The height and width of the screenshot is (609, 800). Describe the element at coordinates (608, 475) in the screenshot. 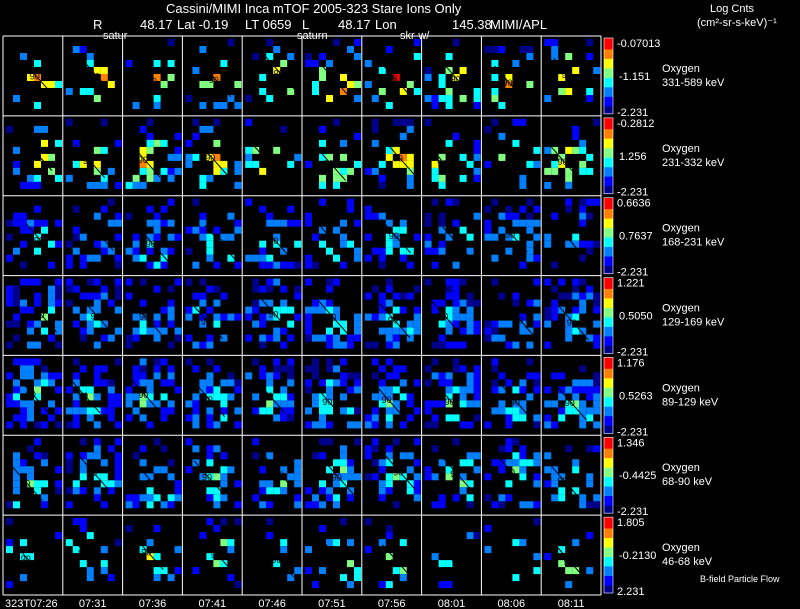

I see `colorbar-frame` at that location.